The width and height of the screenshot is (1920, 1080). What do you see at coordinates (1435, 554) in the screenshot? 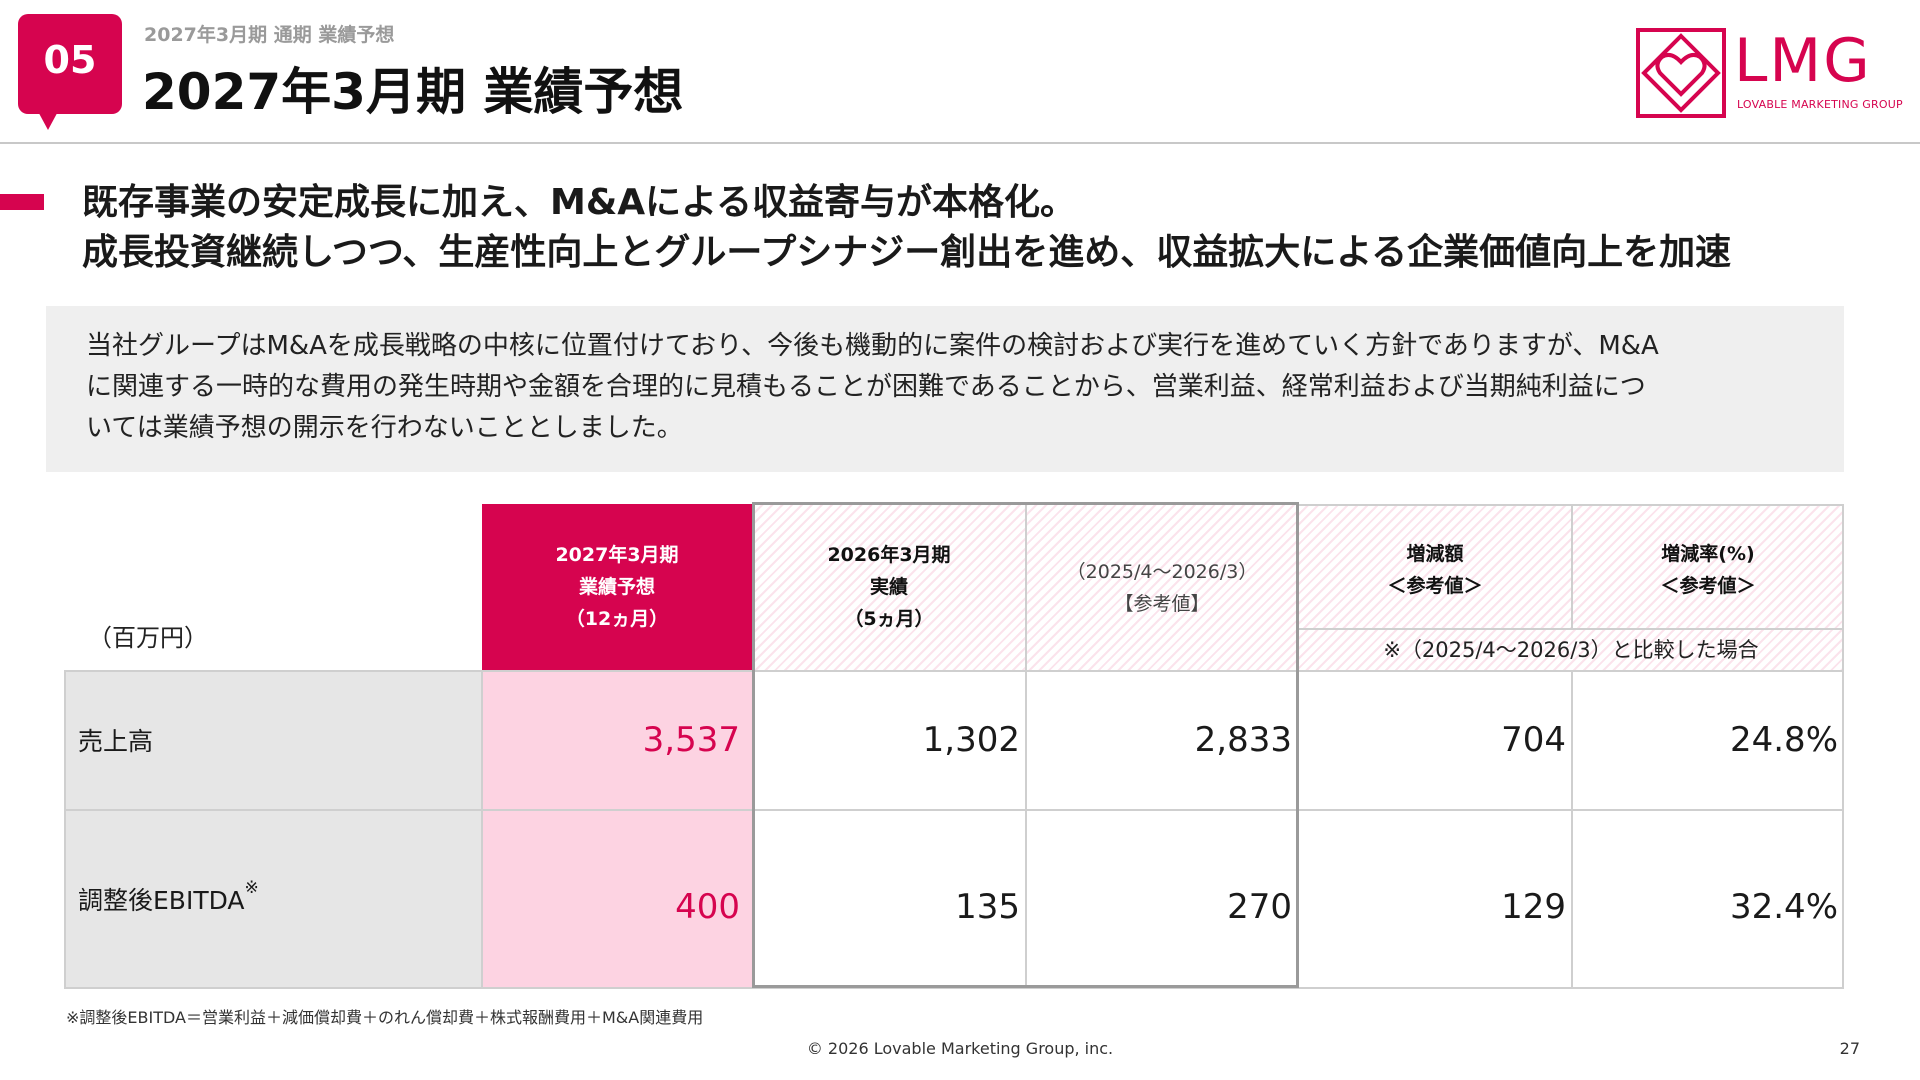
I see `header-change-amount-title: 増減額` at bounding box center [1435, 554].